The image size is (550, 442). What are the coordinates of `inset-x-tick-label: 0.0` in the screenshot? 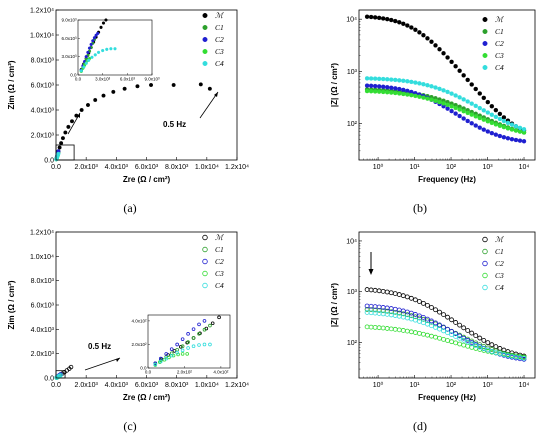 It's located at (78, 79).